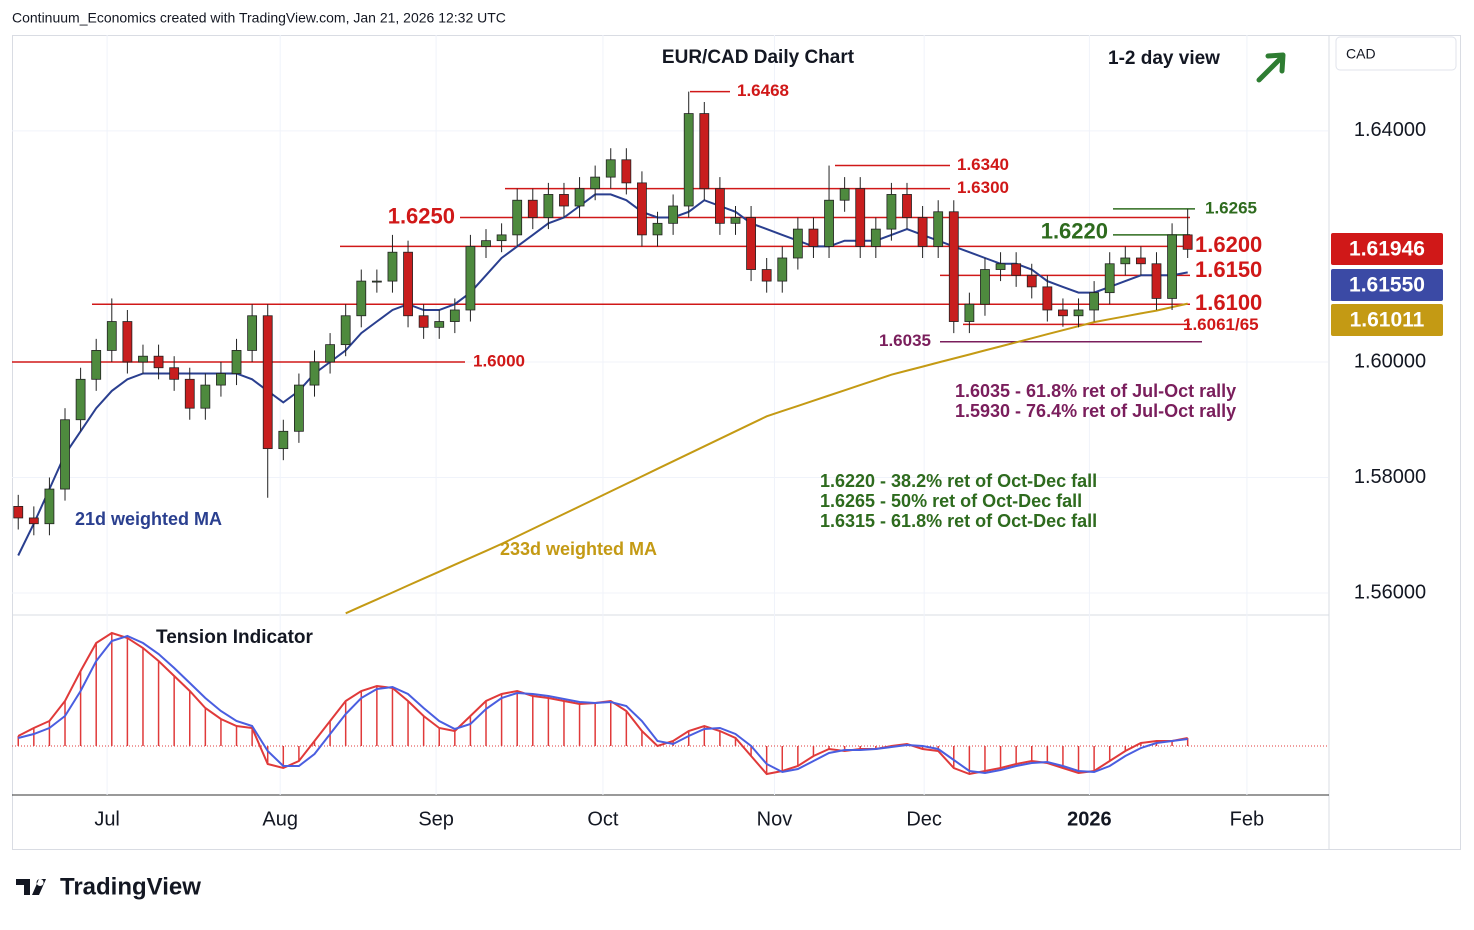  I want to click on logo-text: TradingView, so click(130, 886).